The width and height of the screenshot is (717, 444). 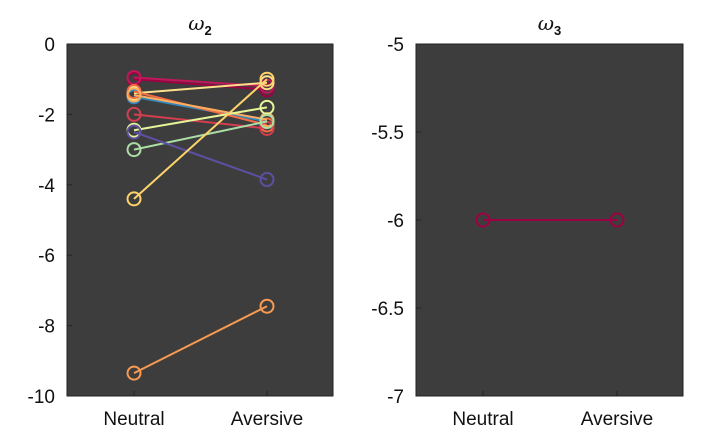 What do you see at coordinates (387, 309) in the screenshot?
I see `y-tick-label: -6.5` at bounding box center [387, 309].